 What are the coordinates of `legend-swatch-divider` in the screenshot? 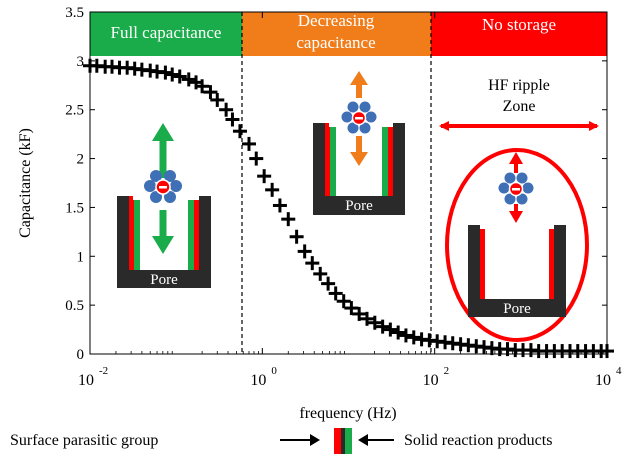 It's located at (343, 441).